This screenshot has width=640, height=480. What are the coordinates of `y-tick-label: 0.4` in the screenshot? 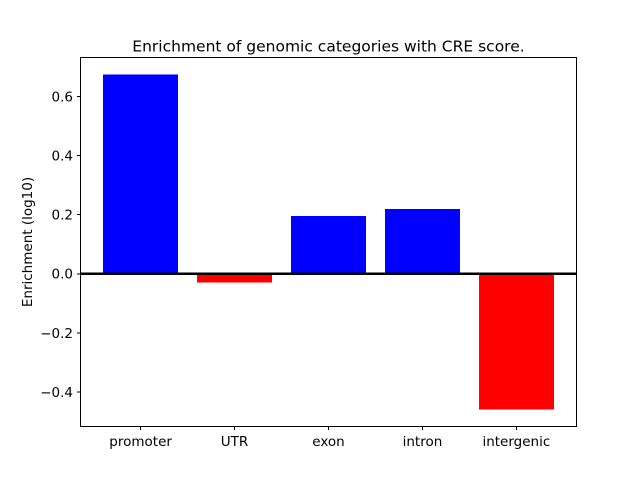 It's located at (62, 156).